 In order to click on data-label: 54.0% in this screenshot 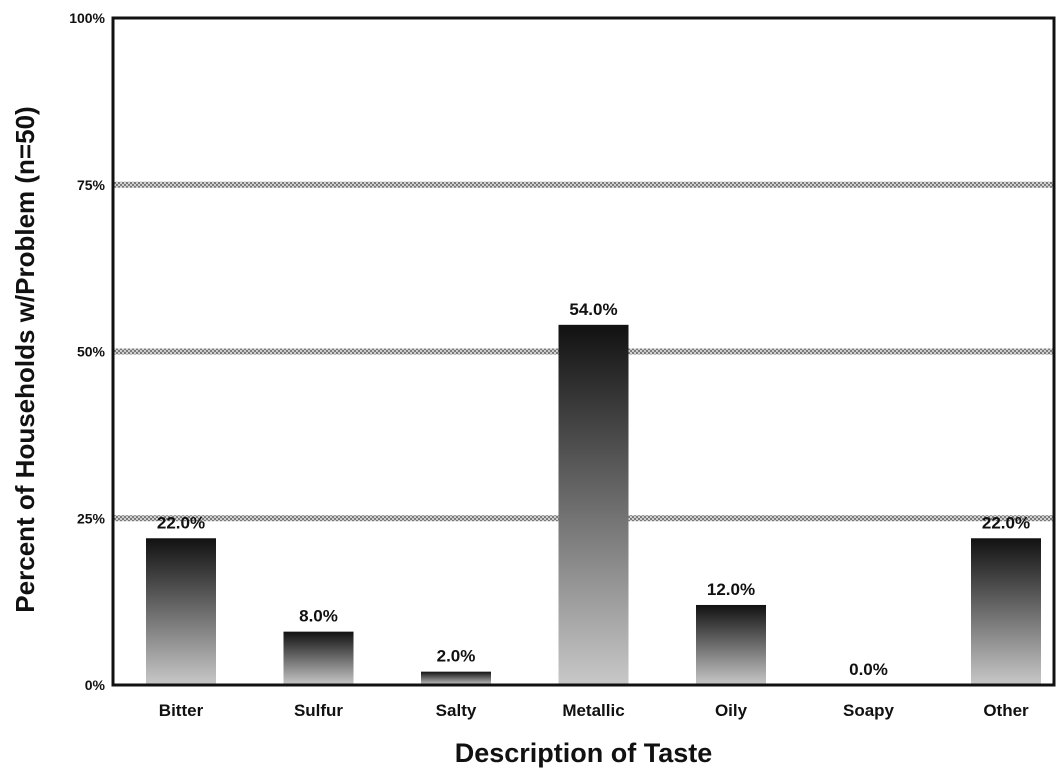, I will do `click(593, 309)`.